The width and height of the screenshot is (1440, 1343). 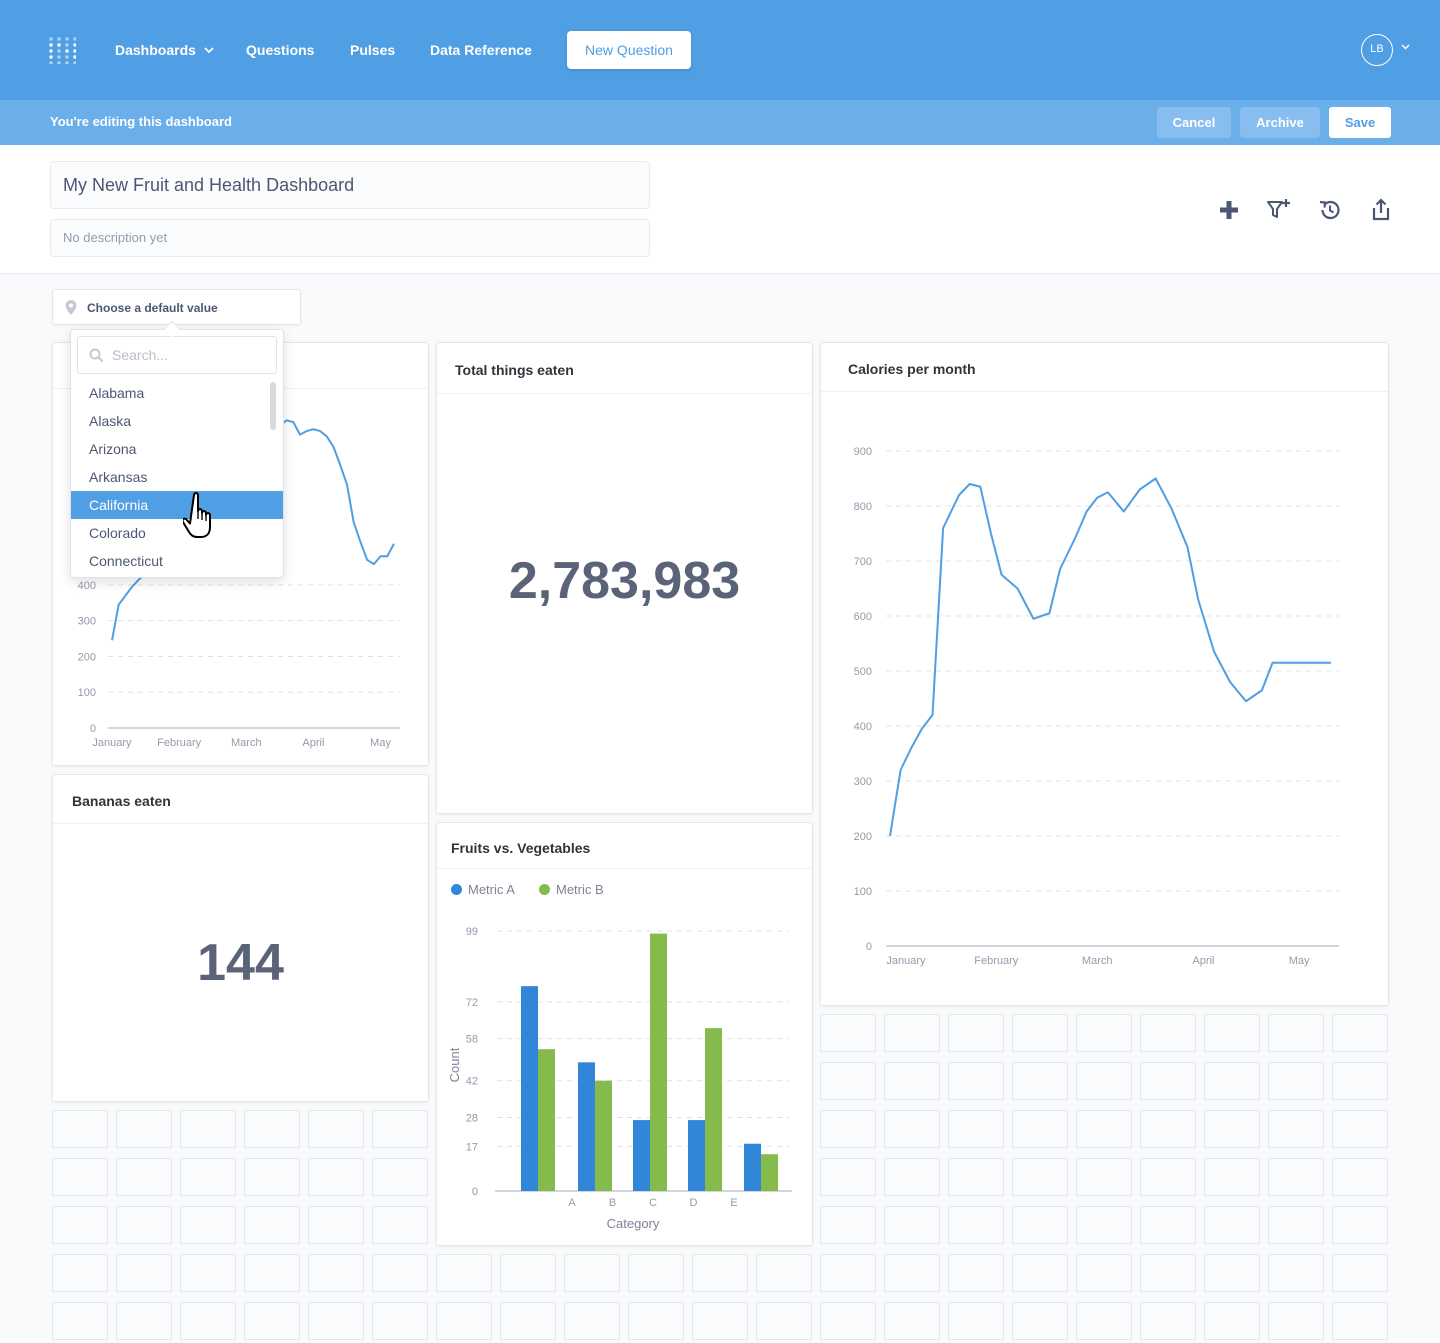 I want to click on x-tick-label: E, so click(x=733, y=1203).